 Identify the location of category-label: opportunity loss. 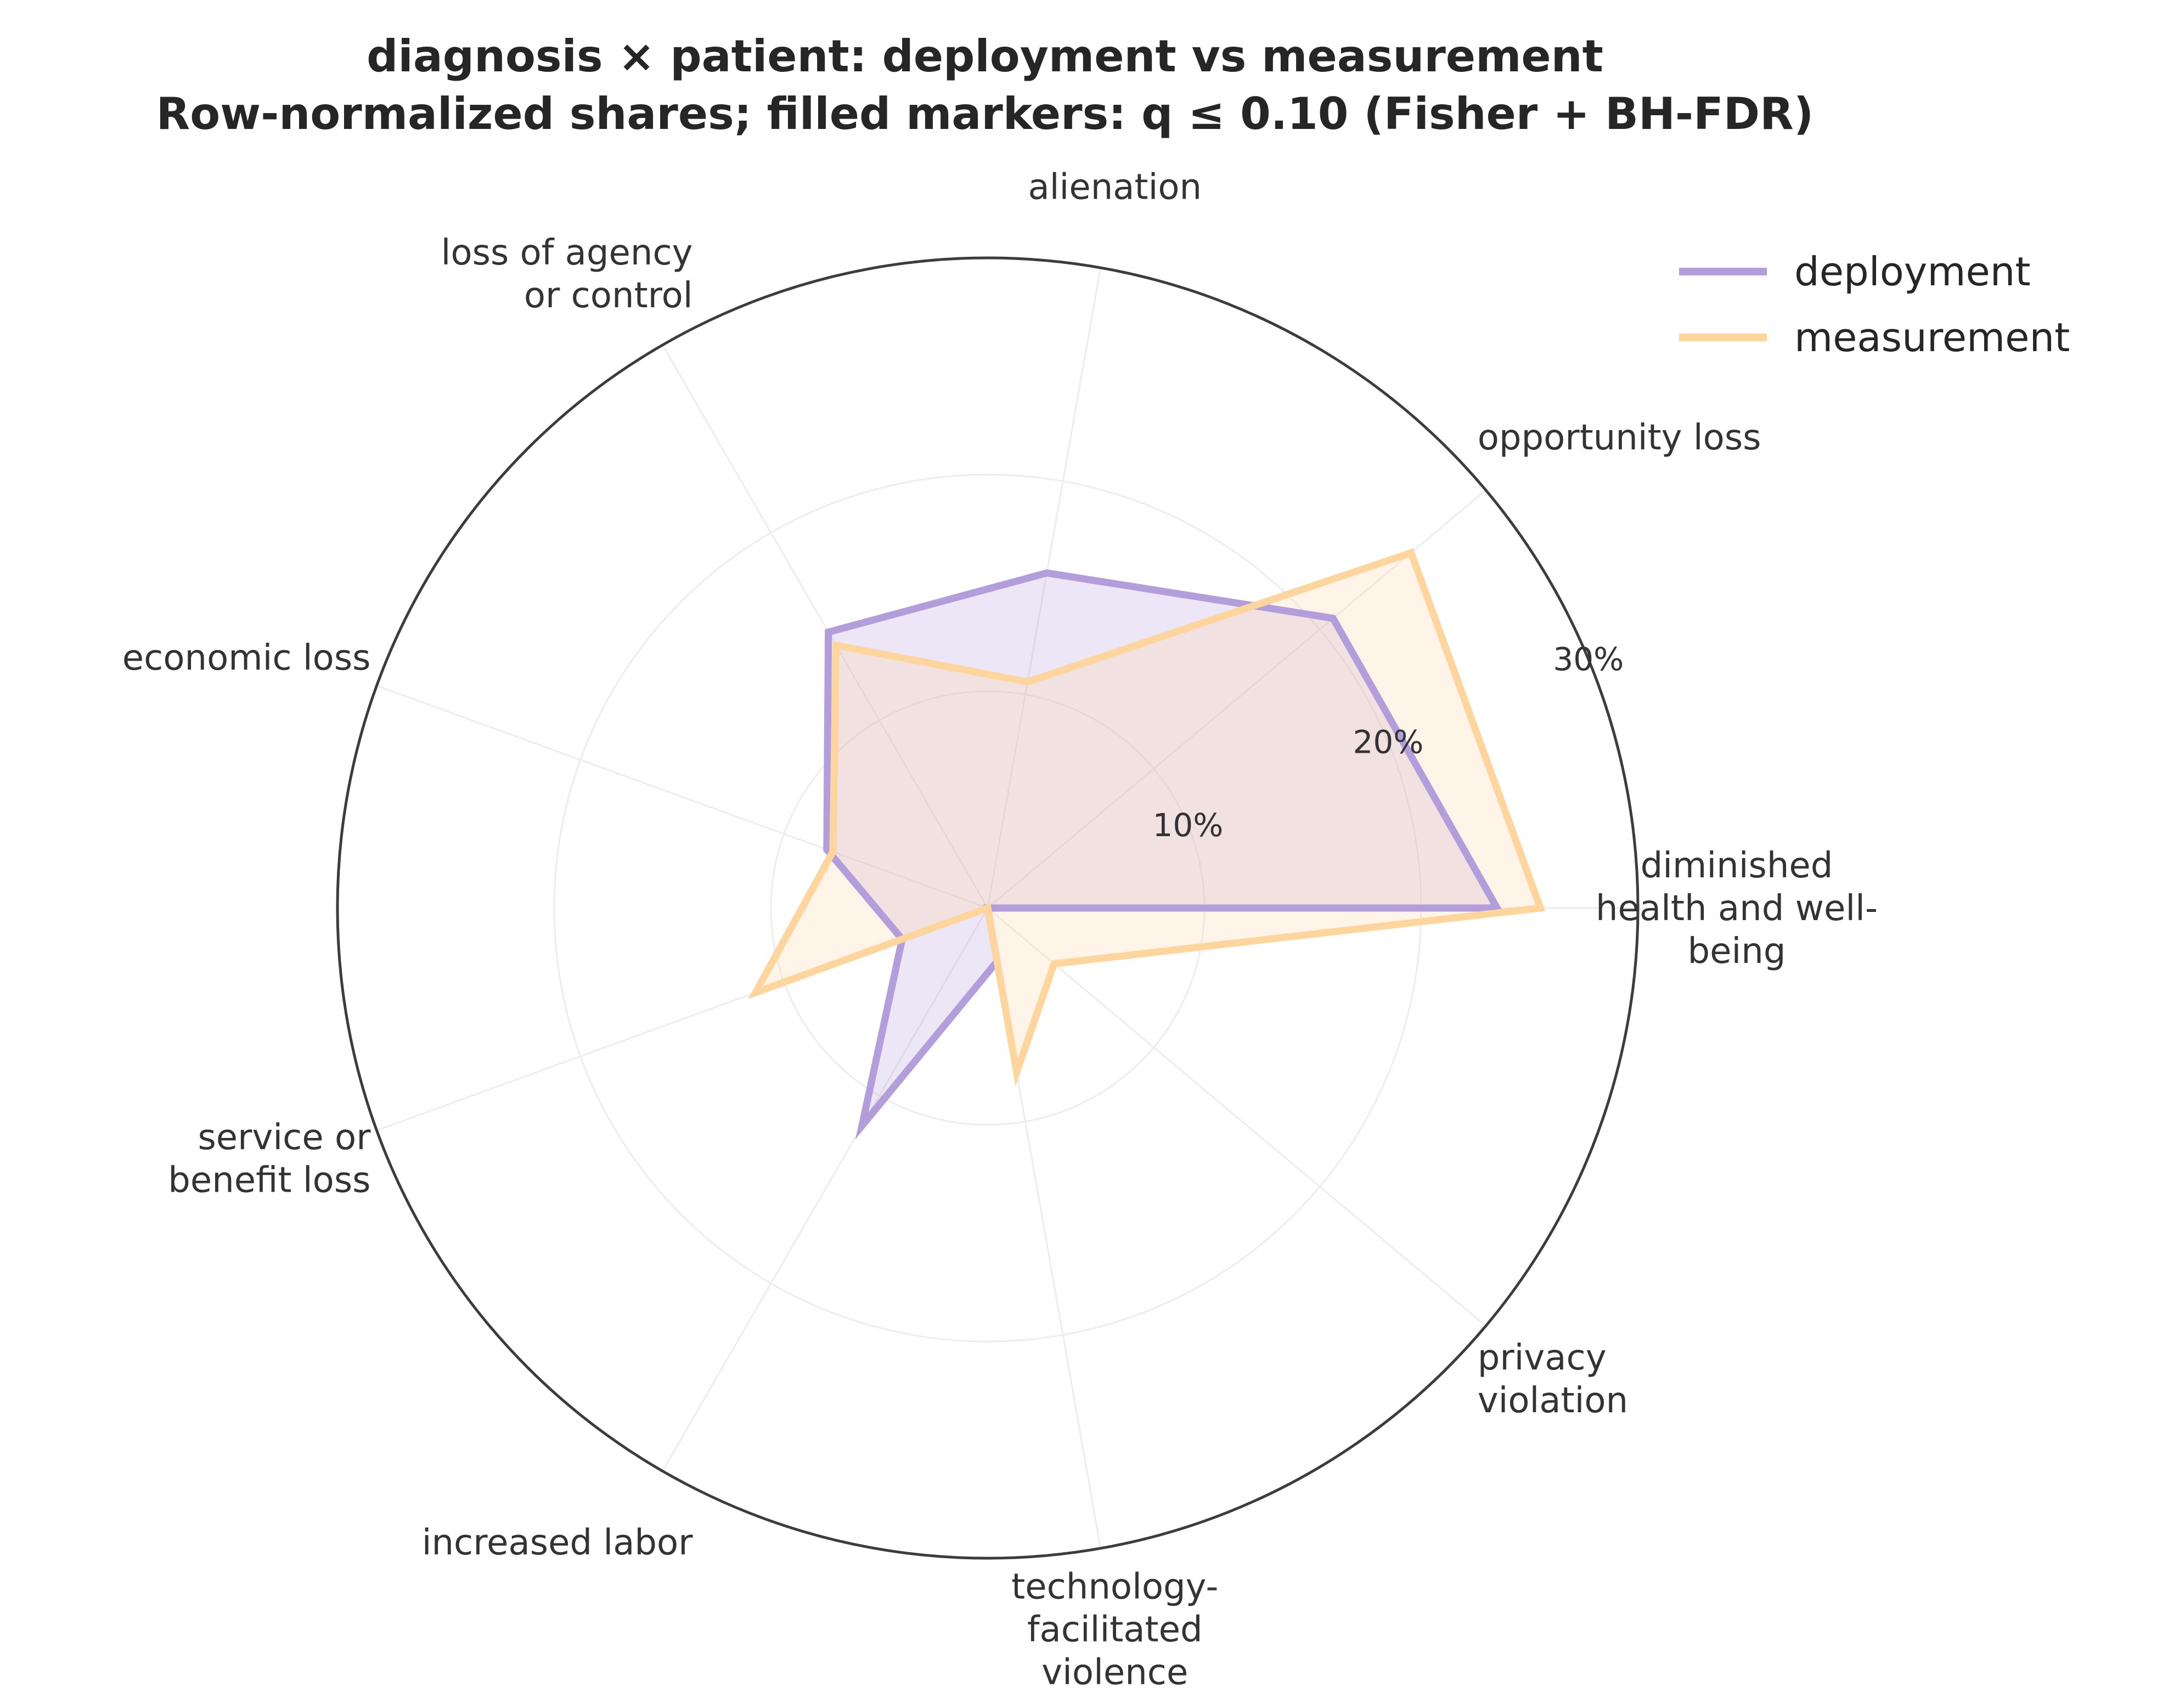
(1619, 438).